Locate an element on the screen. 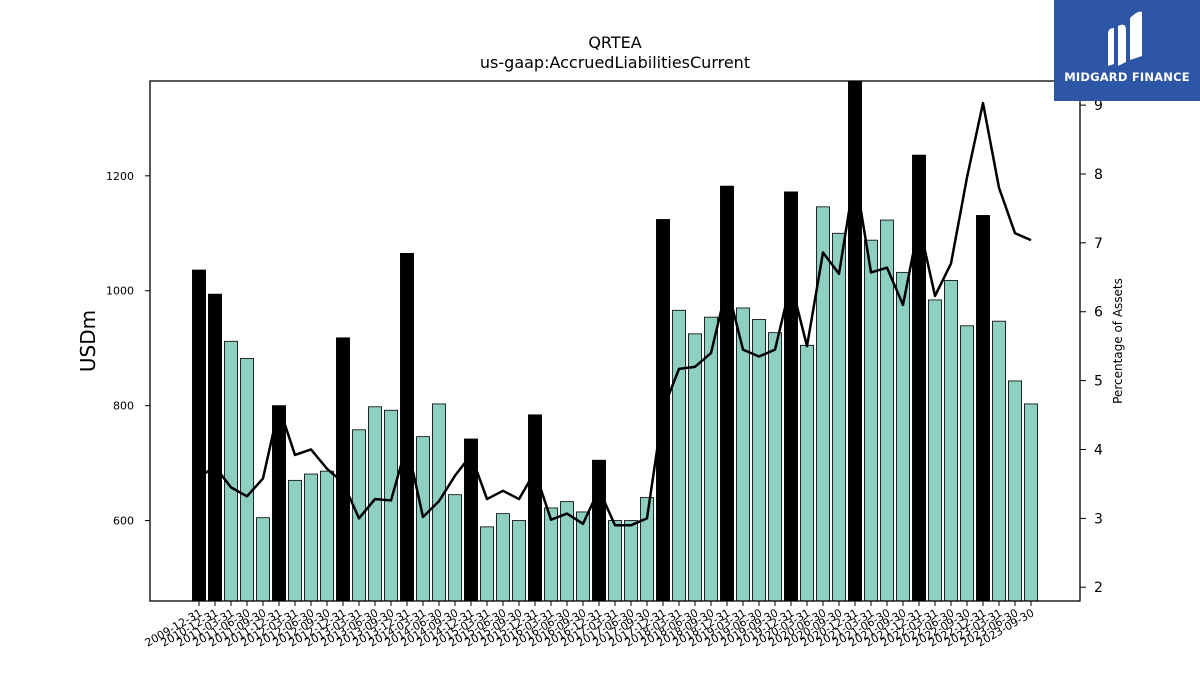 This screenshot has height=675, width=1200. midgard-finance-logo: MIDGARD FINANCE is located at coordinates (1127, 50).